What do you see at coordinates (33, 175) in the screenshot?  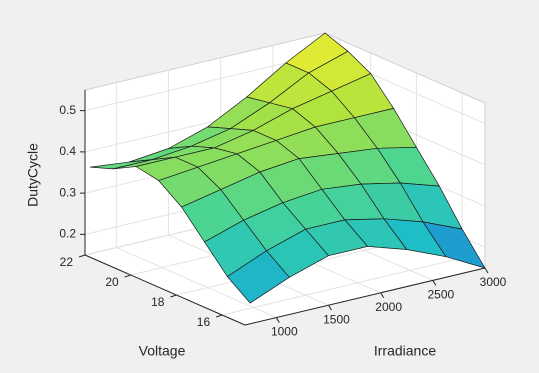 I see `z-axis-label: DutyCycle` at bounding box center [33, 175].